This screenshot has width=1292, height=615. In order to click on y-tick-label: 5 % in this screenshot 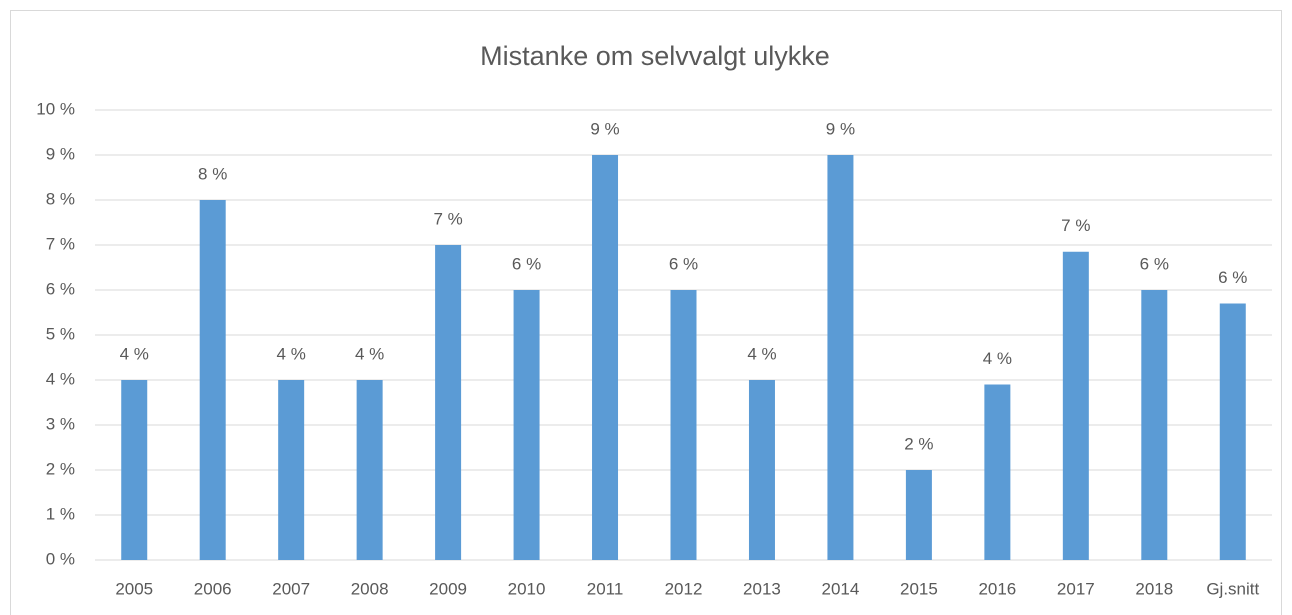, I will do `click(60, 333)`.